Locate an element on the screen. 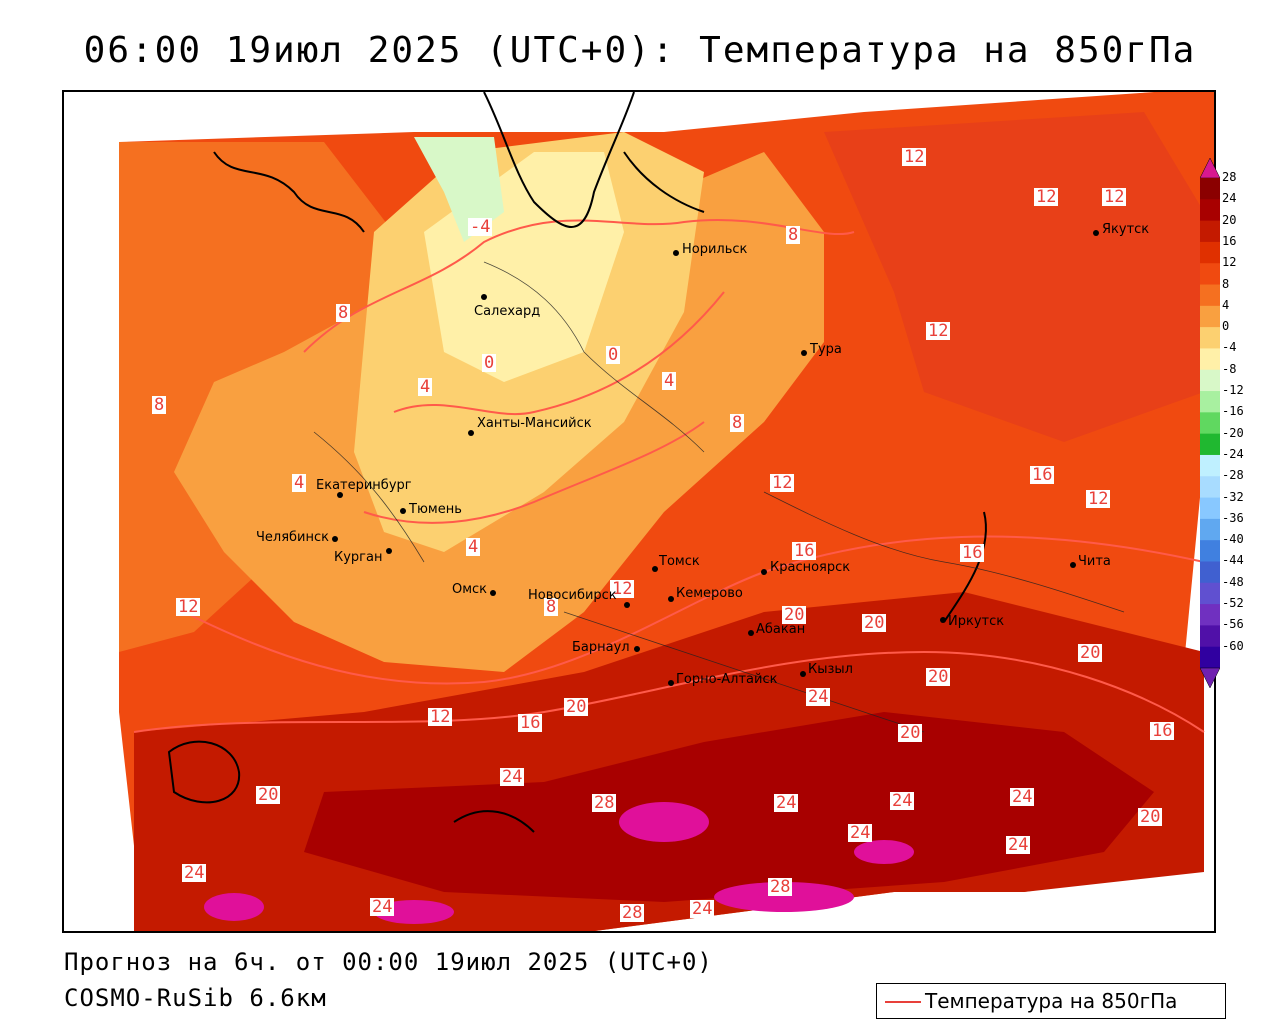 The height and width of the screenshot is (1024, 1280). legend-label: Температура на 850гПа is located at coordinates (1051, 1001).